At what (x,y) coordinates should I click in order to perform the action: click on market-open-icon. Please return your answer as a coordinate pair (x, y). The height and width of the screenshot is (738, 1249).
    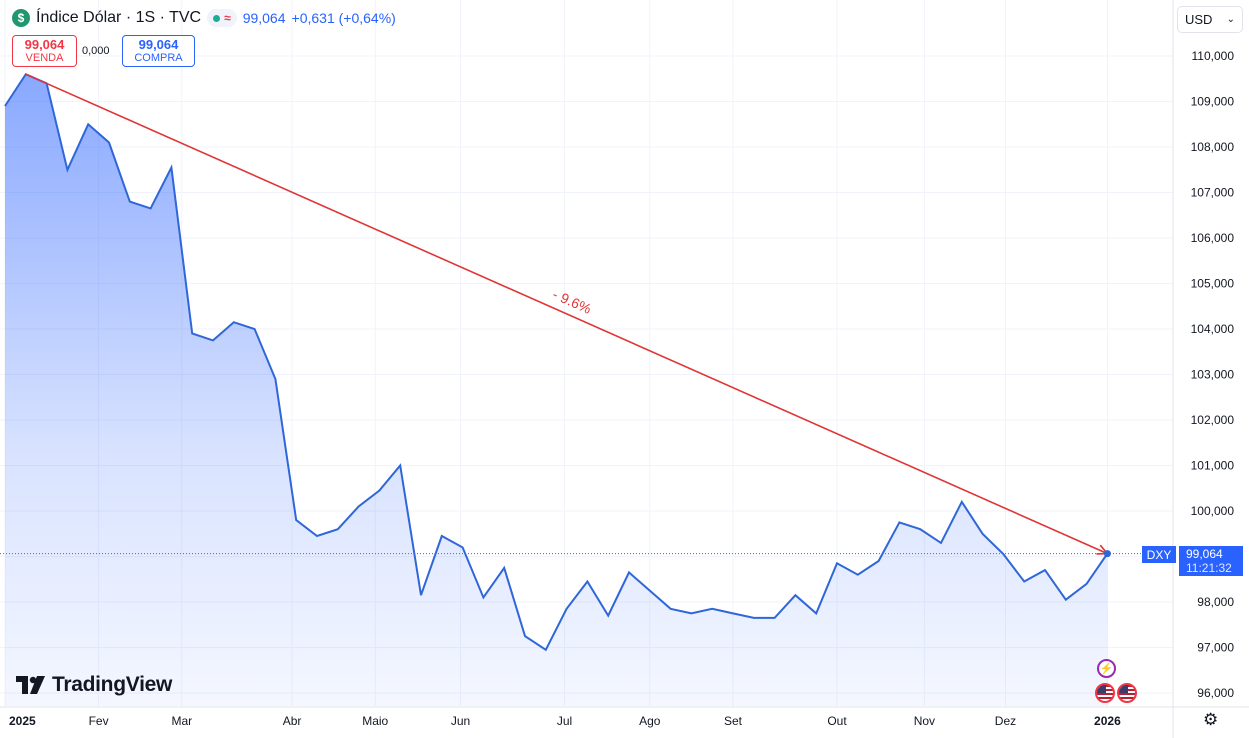
    Looking at the image, I should click on (217, 18).